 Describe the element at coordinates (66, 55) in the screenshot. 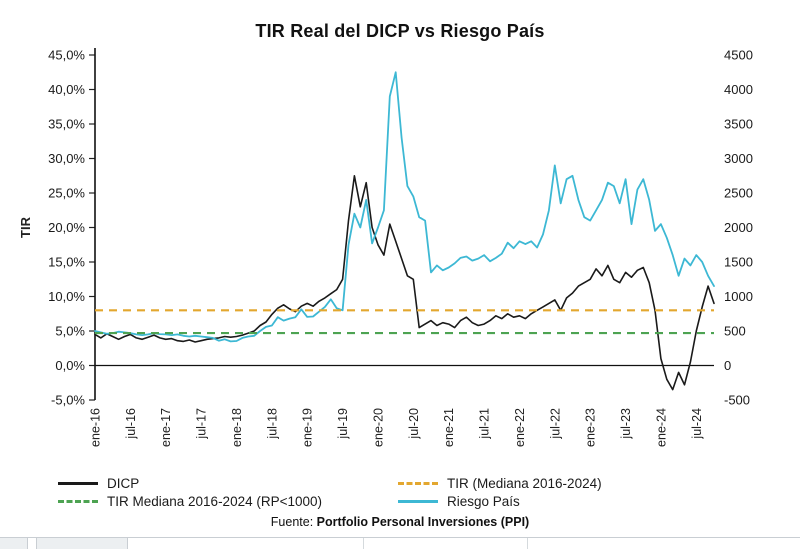

I see `left-tick-label: 45,0%` at that location.